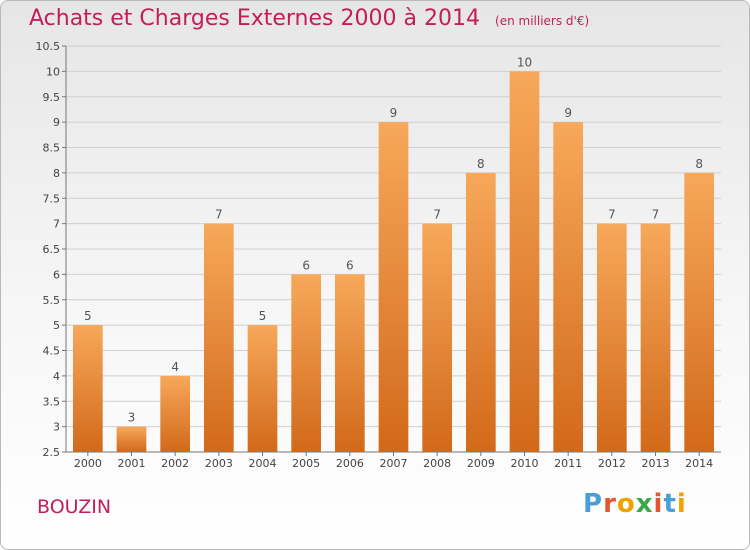 This screenshot has height=550, width=750. I want to click on y-tick-label: 4.5, so click(52, 351).